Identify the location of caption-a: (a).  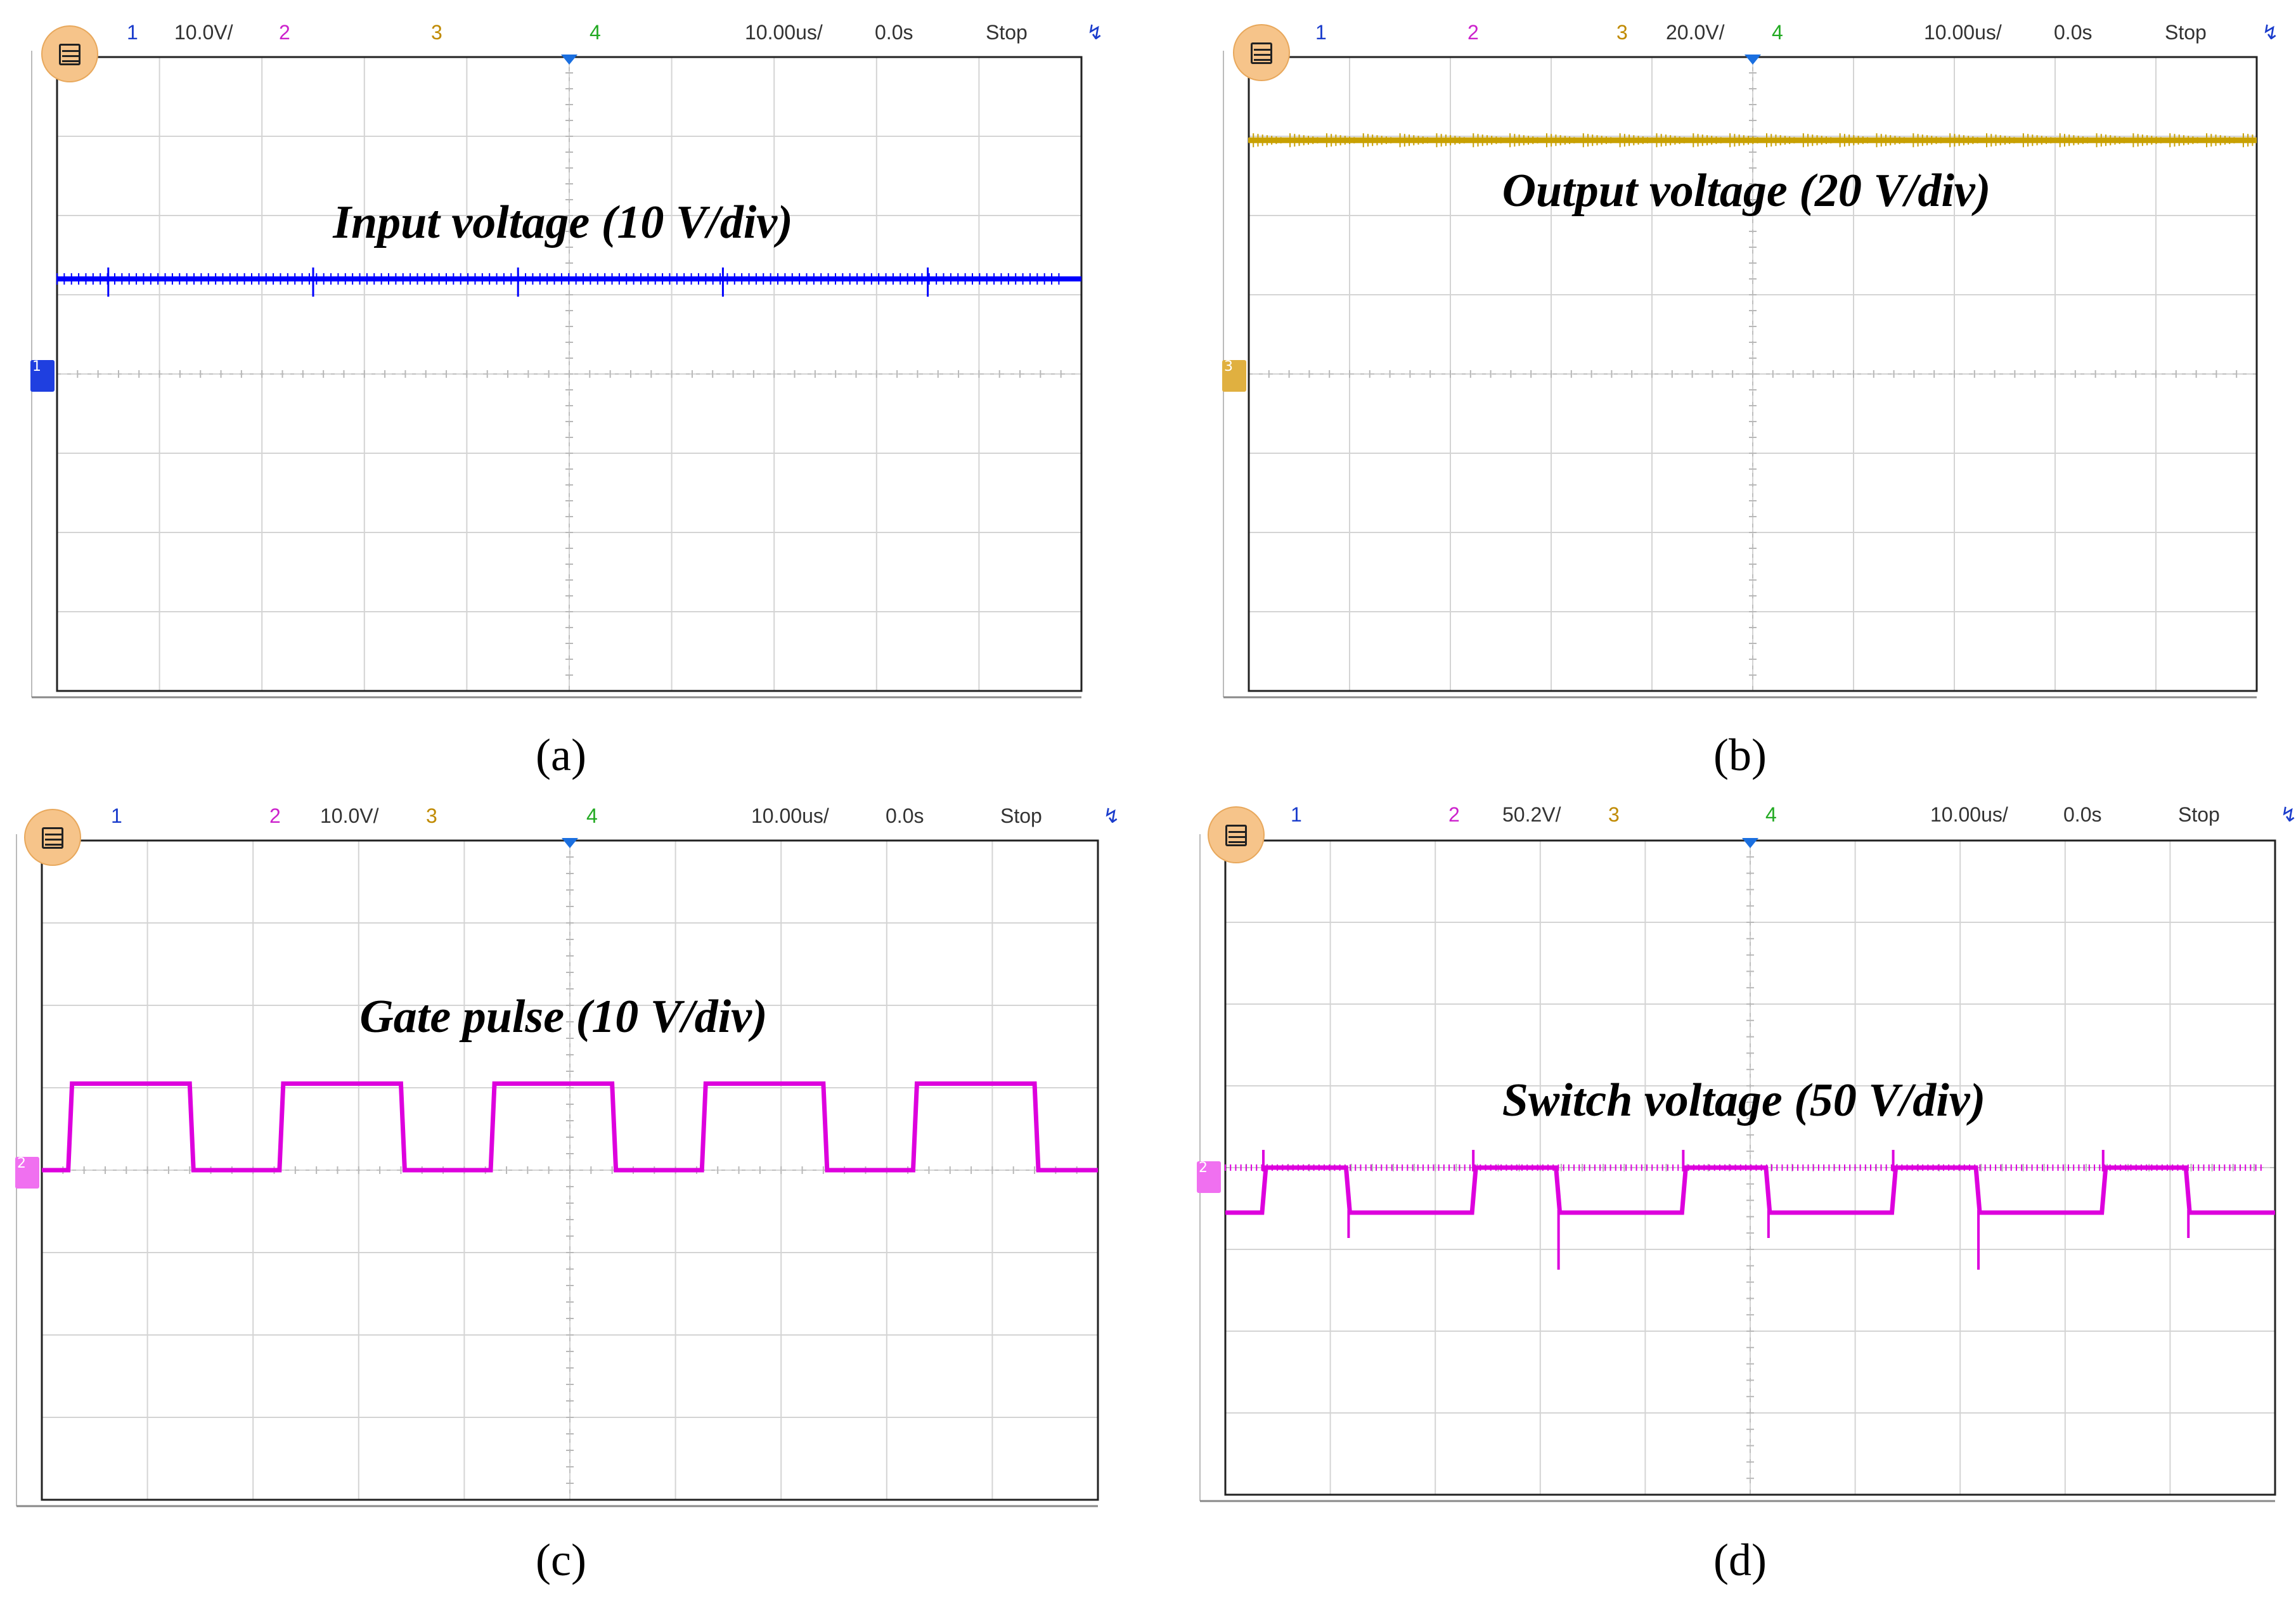
(561, 755).